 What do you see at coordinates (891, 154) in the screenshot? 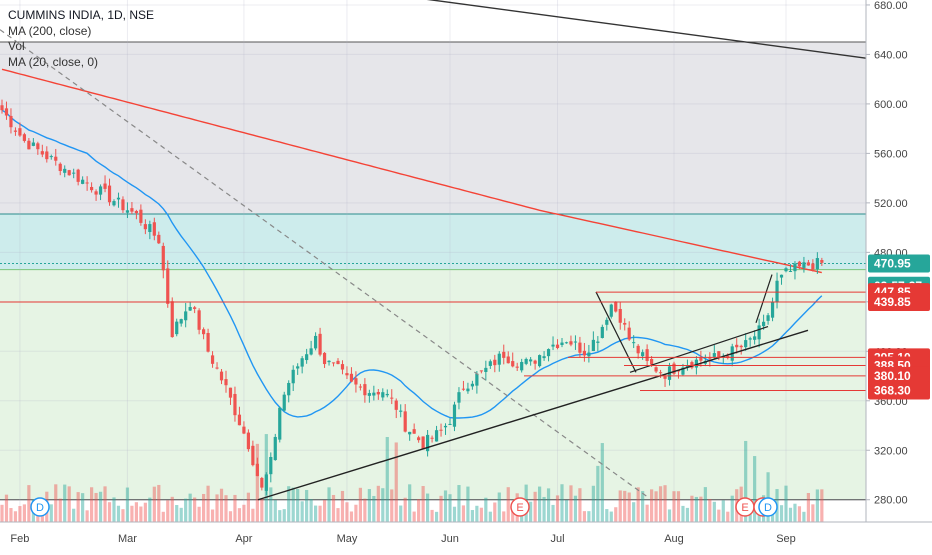
I see `y-tick-label: 560.00` at bounding box center [891, 154].